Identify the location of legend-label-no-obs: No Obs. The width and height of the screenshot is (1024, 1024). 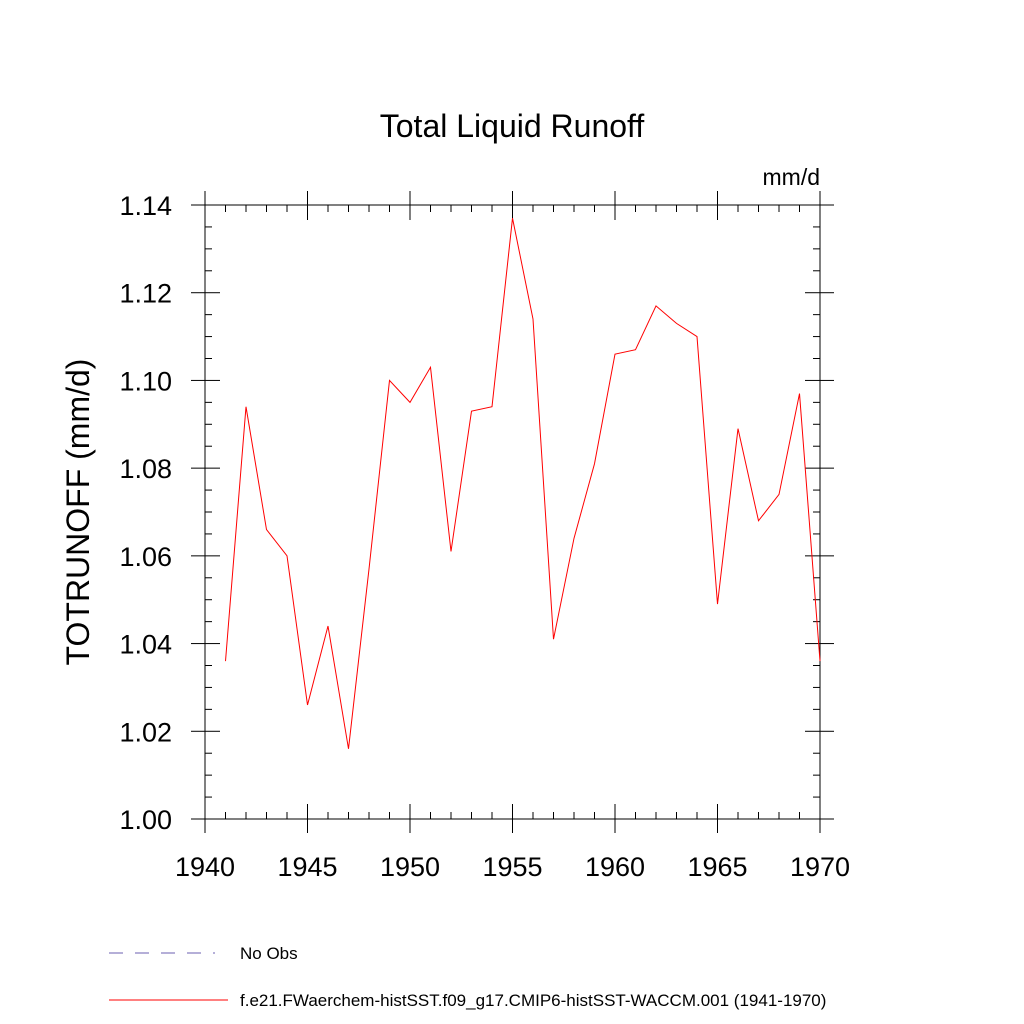
(269, 953).